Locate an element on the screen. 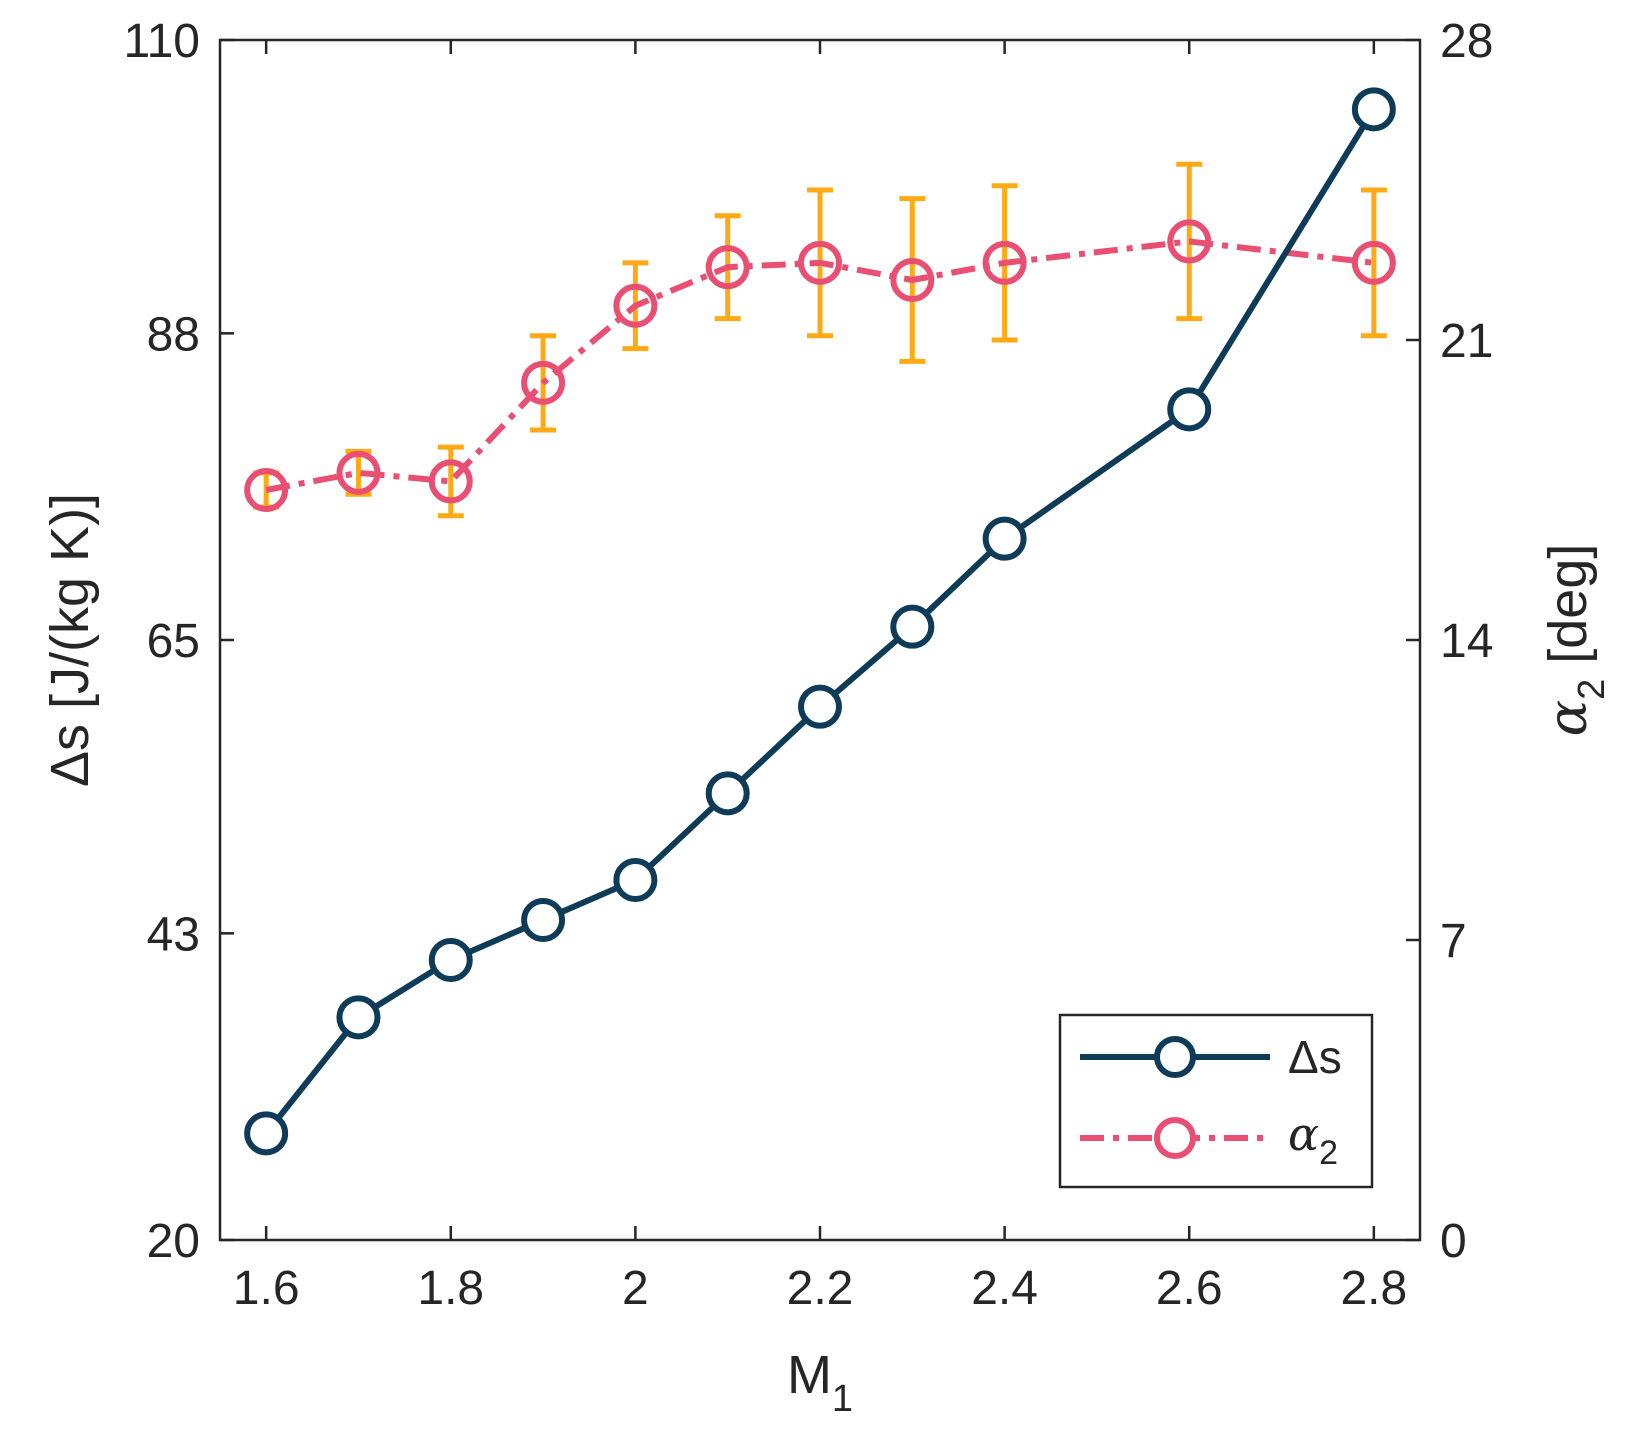 The image size is (1629, 1449). x-axis-title-sub: 1 is located at coordinates (842, 1399).